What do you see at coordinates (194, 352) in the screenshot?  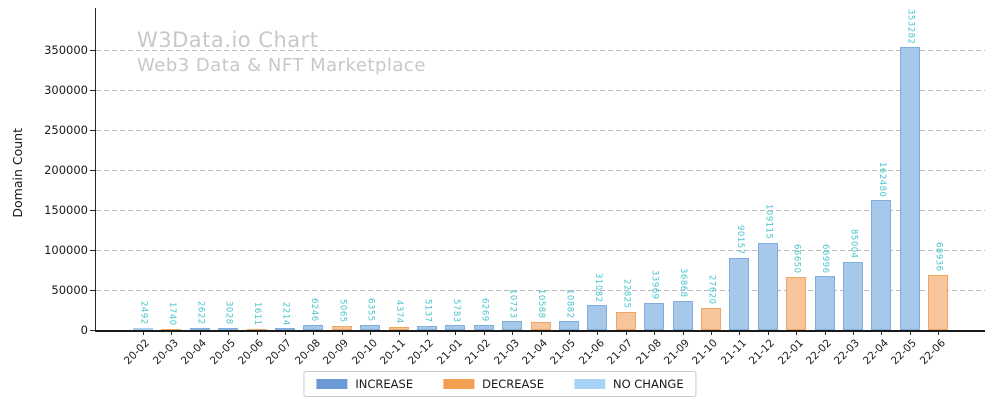 I see `x-tick-label: 20-04` at bounding box center [194, 352].